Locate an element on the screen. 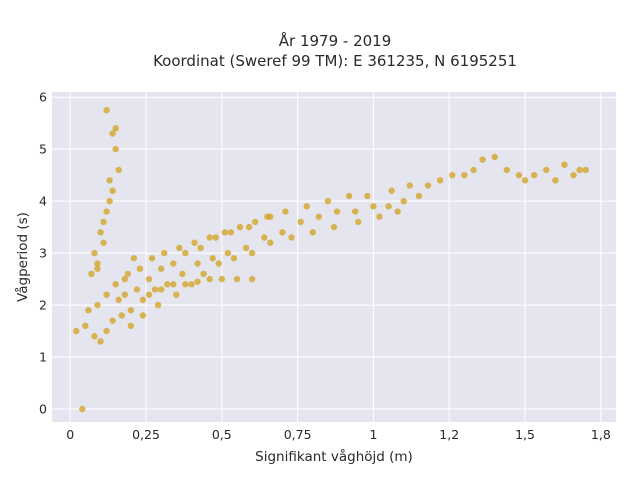 The height and width of the screenshot is (480, 640). x-tick-label: 1,2 is located at coordinates (449, 434).